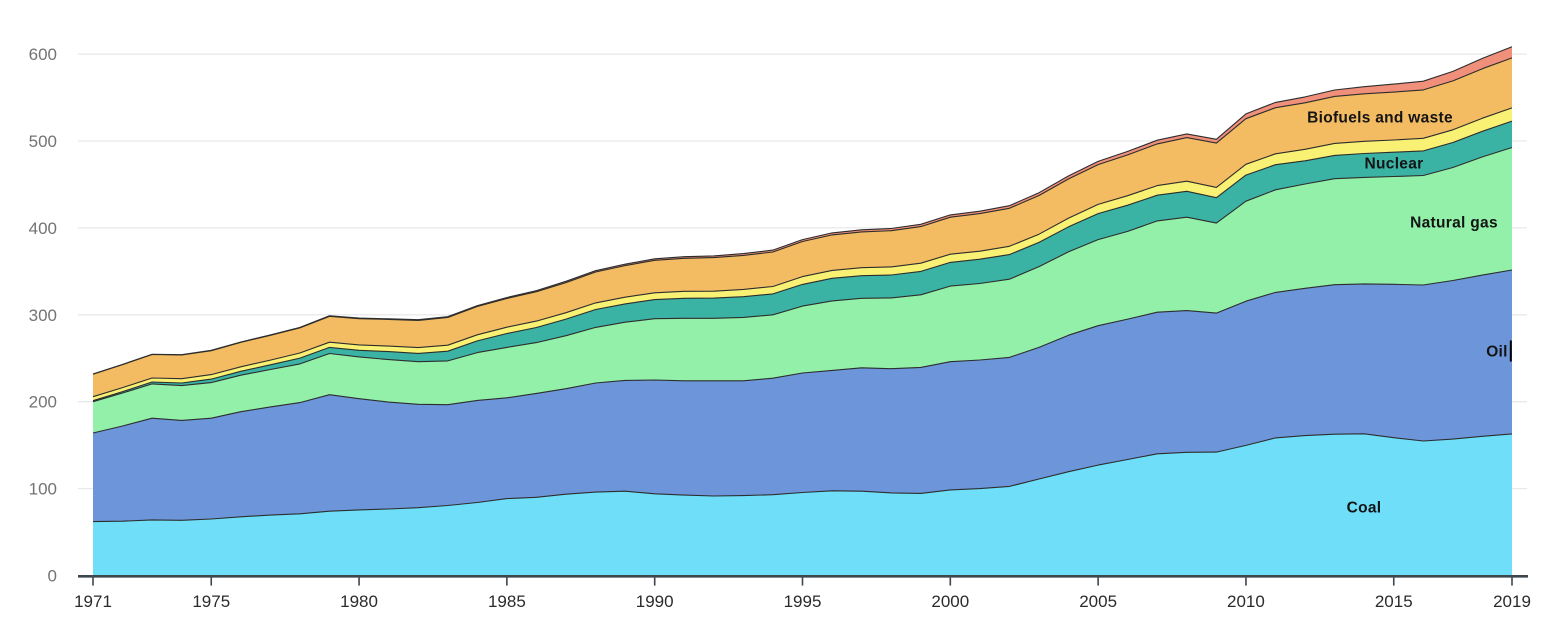 This screenshot has width=1550, height=631. I want to click on area-label-biofuels-and-waste: Biofuels and waste, so click(1380, 118).